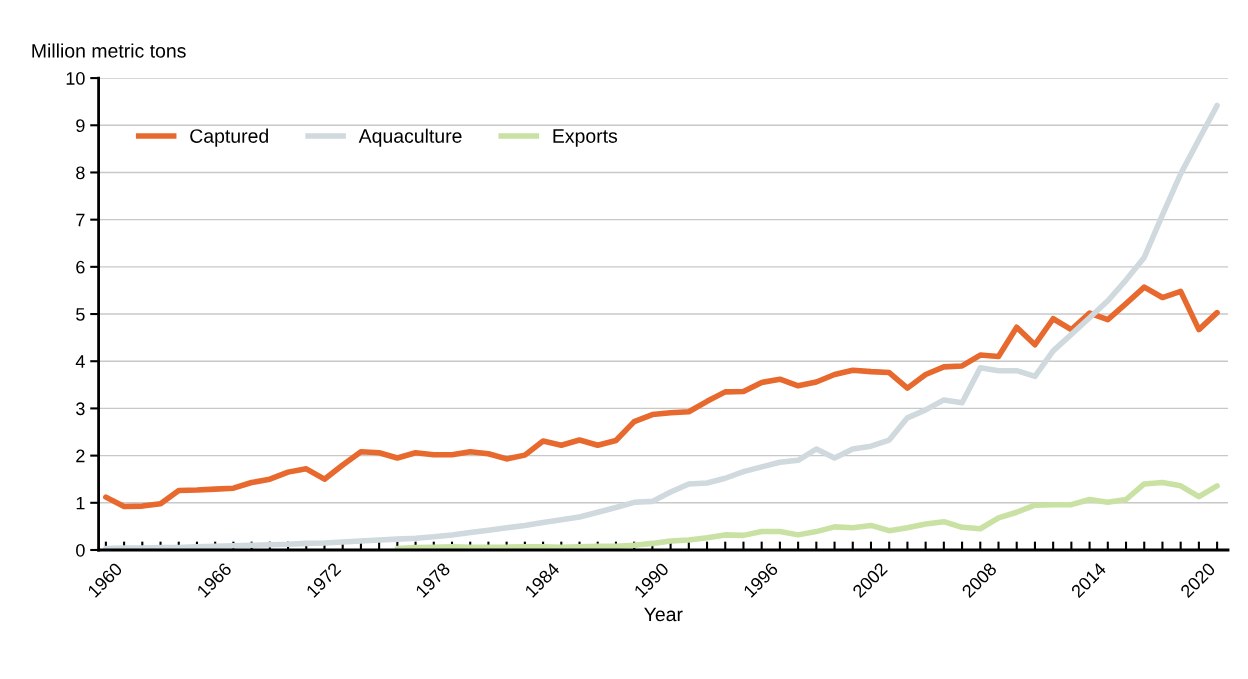 The image size is (1248, 679). I want to click on legend-label: Exports, so click(585, 138).